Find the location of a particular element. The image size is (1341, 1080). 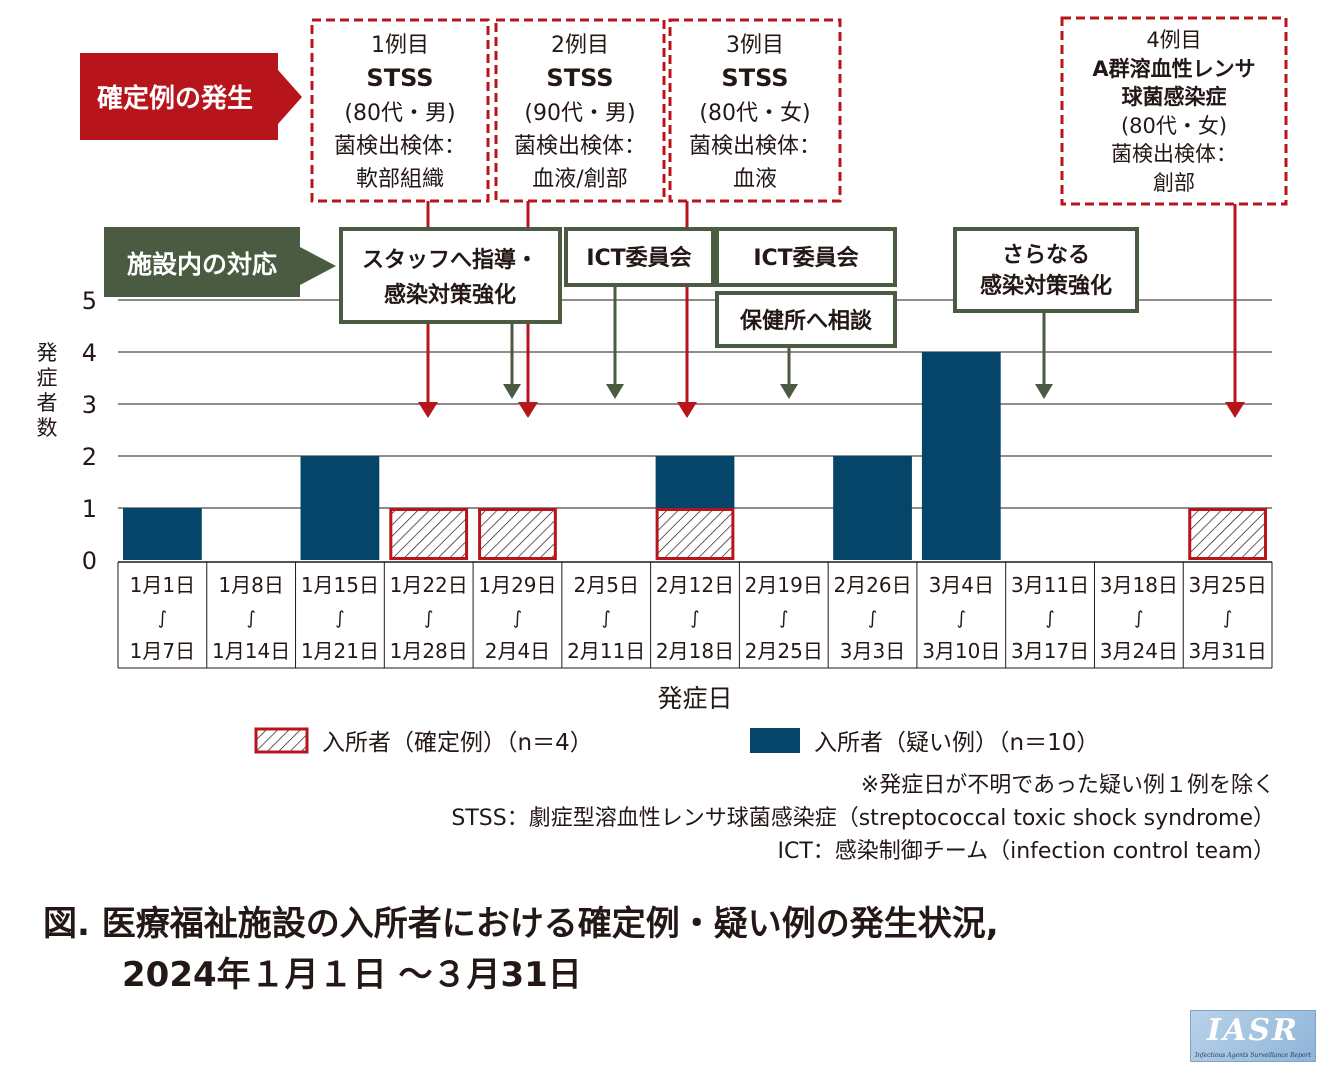

case-4-disease: A群溶血性レンサ is located at coordinates (1173, 69).